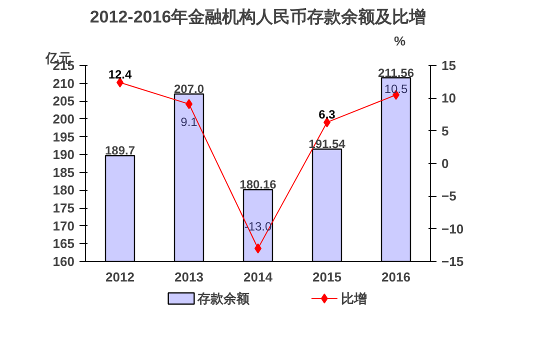 The width and height of the screenshot is (547, 356). What do you see at coordinates (63, 208) in the screenshot?
I see `y-tick-label: 175` at bounding box center [63, 208].